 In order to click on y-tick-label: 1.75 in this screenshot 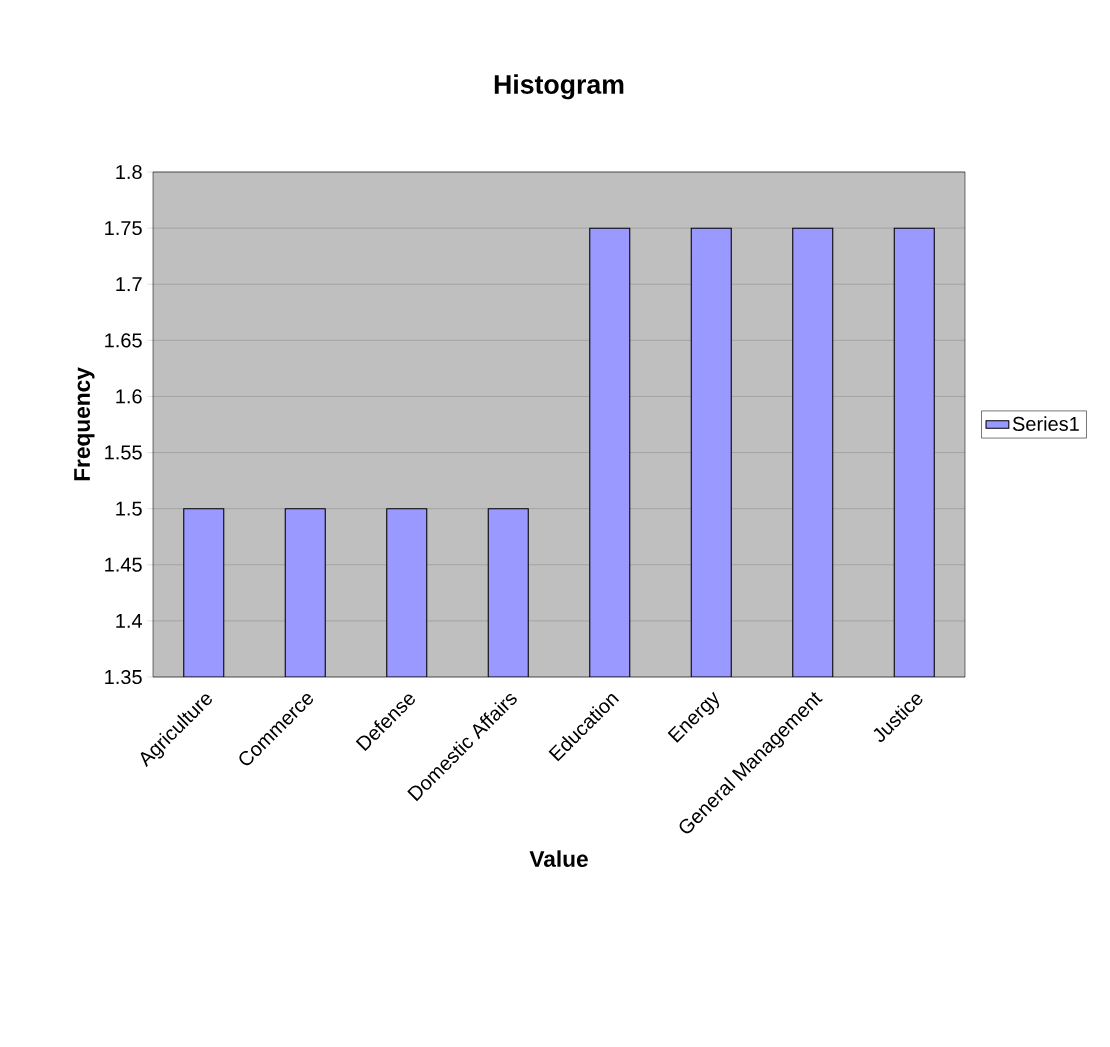, I will do `click(123, 228)`.